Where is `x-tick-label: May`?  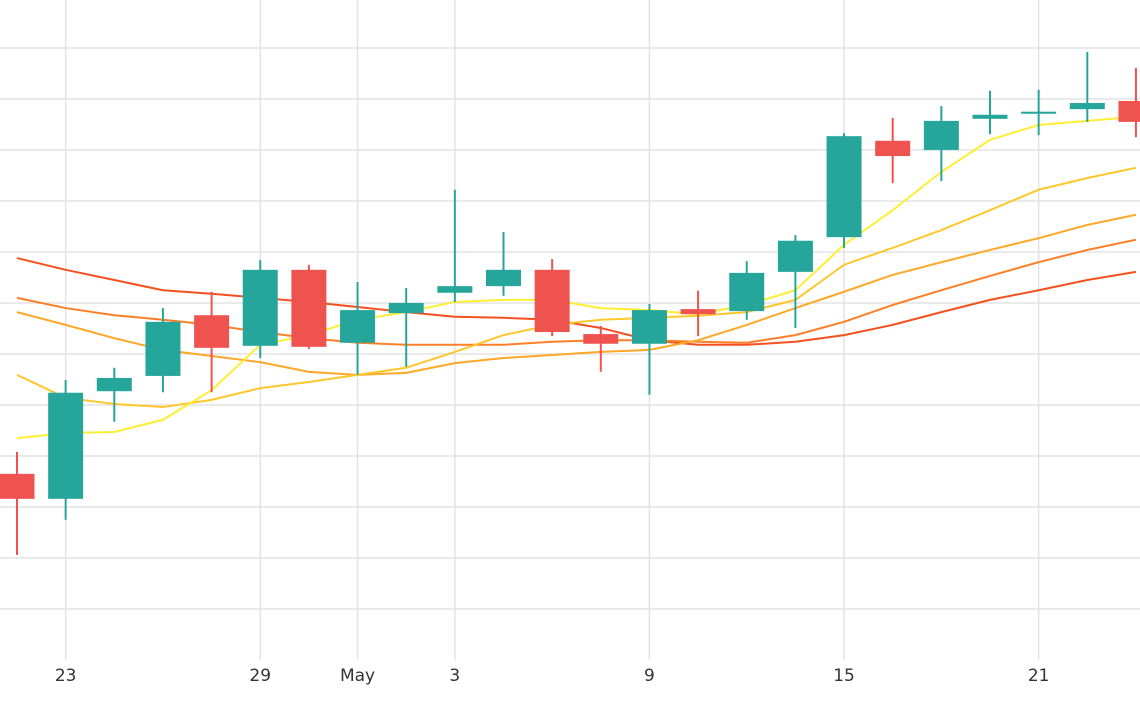
x-tick-label: May is located at coordinates (357, 676).